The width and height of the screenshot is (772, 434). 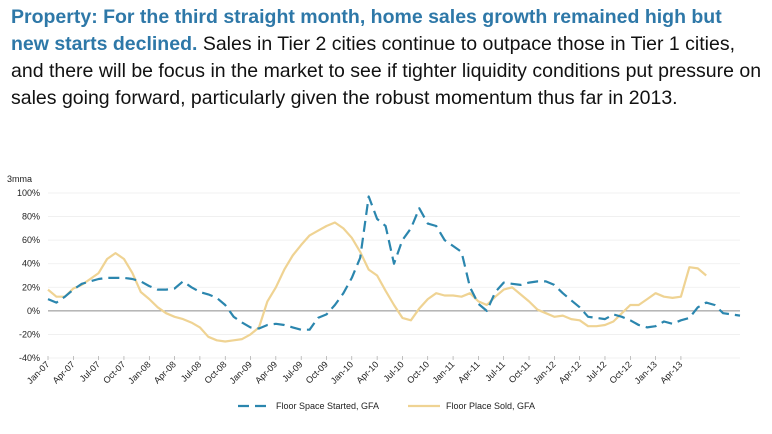 I want to click on unit-label: 3mma, so click(x=19, y=179).